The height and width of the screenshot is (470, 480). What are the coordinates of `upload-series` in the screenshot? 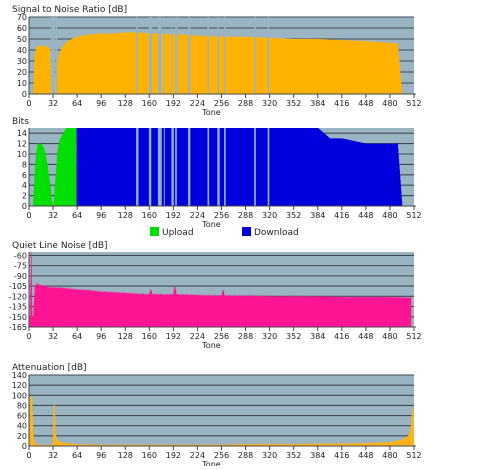 It's located at (55, 167).